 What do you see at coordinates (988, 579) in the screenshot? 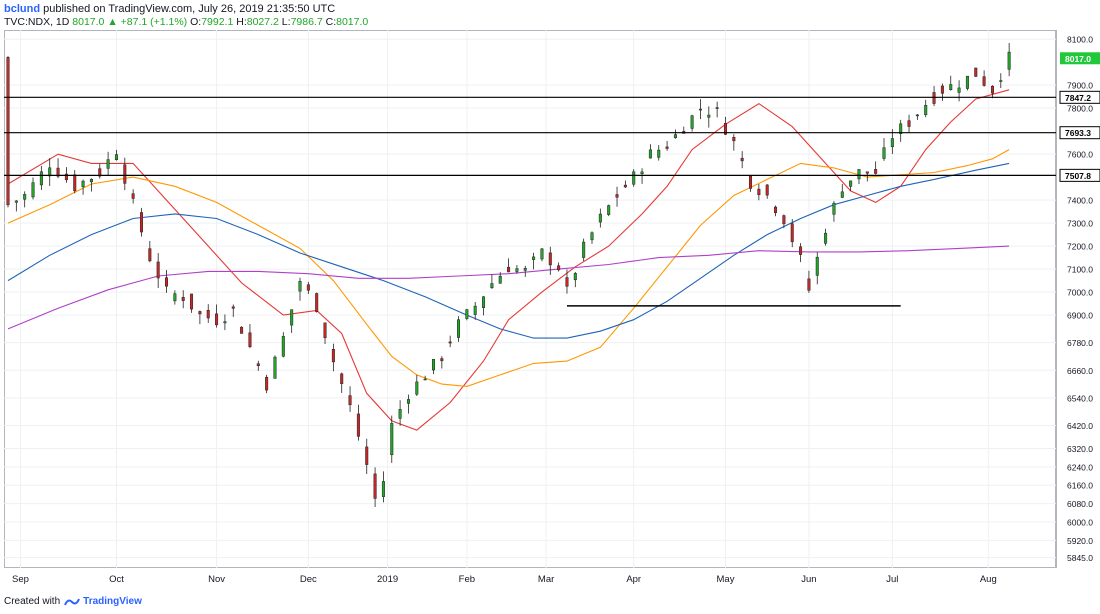
I see `x-tick-label: Aug` at bounding box center [988, 579].